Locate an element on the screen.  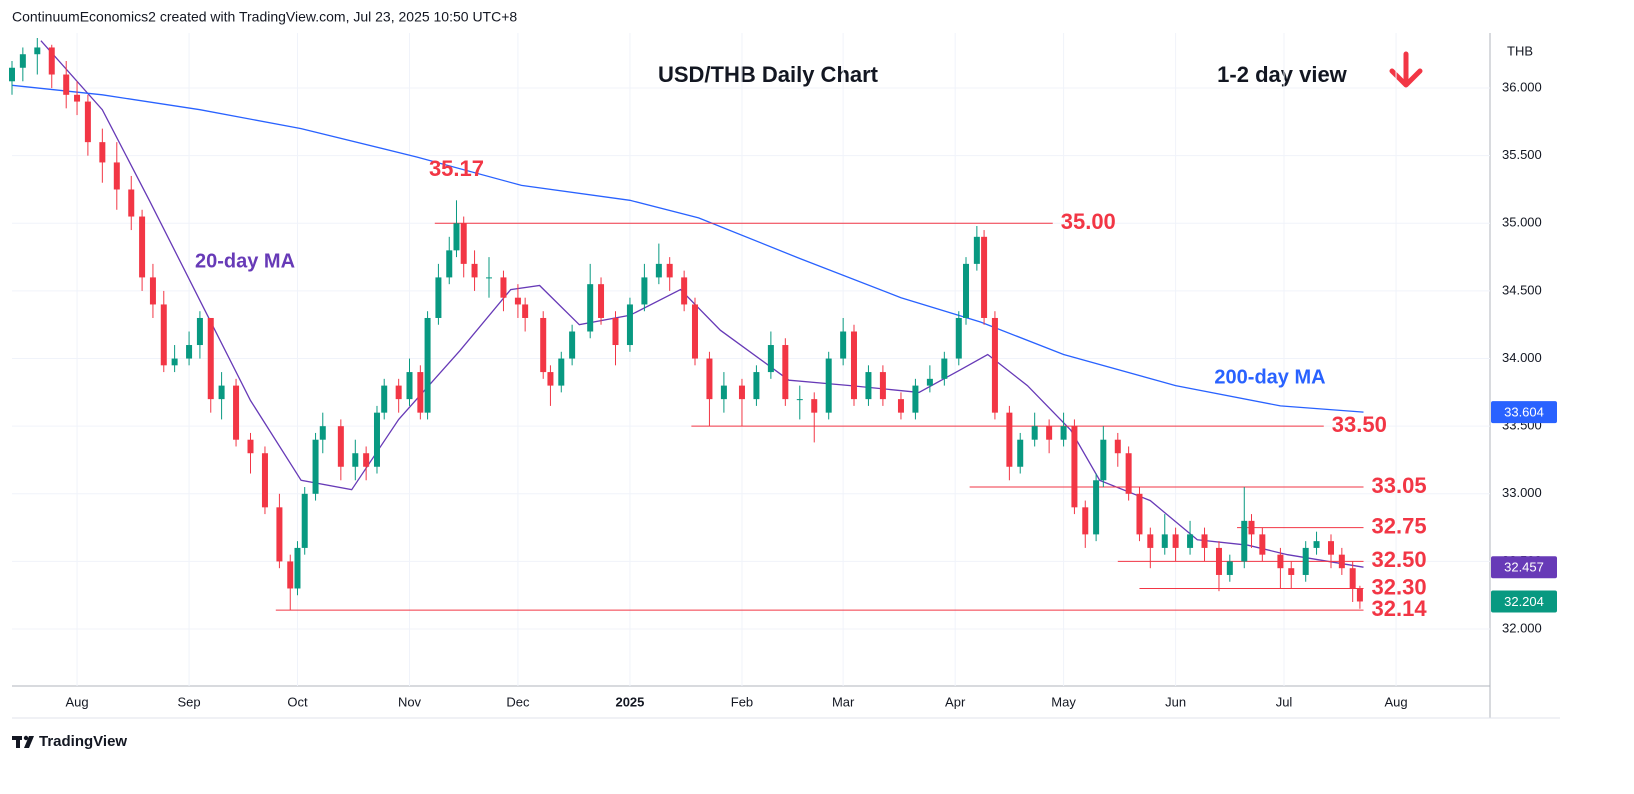
chart-subtitle: 1-2 day view is located at coordinates (1282, 74).